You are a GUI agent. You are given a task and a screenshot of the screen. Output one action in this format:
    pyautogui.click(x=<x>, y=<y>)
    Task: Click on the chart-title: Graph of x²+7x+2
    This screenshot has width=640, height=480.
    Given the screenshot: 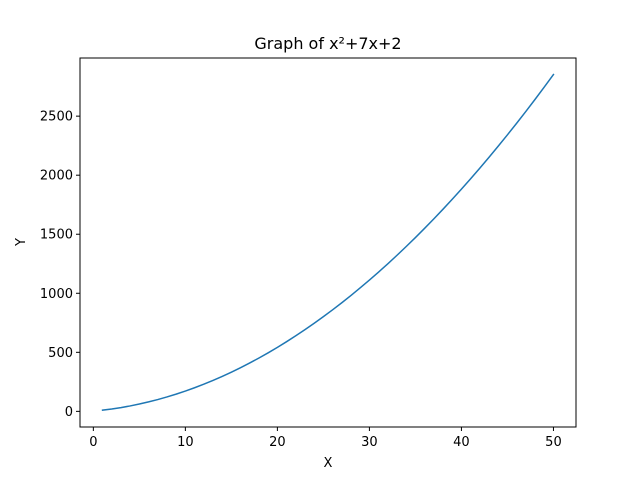 What is the action you would take?
    pyautogui.click(x=327, y=43)
    